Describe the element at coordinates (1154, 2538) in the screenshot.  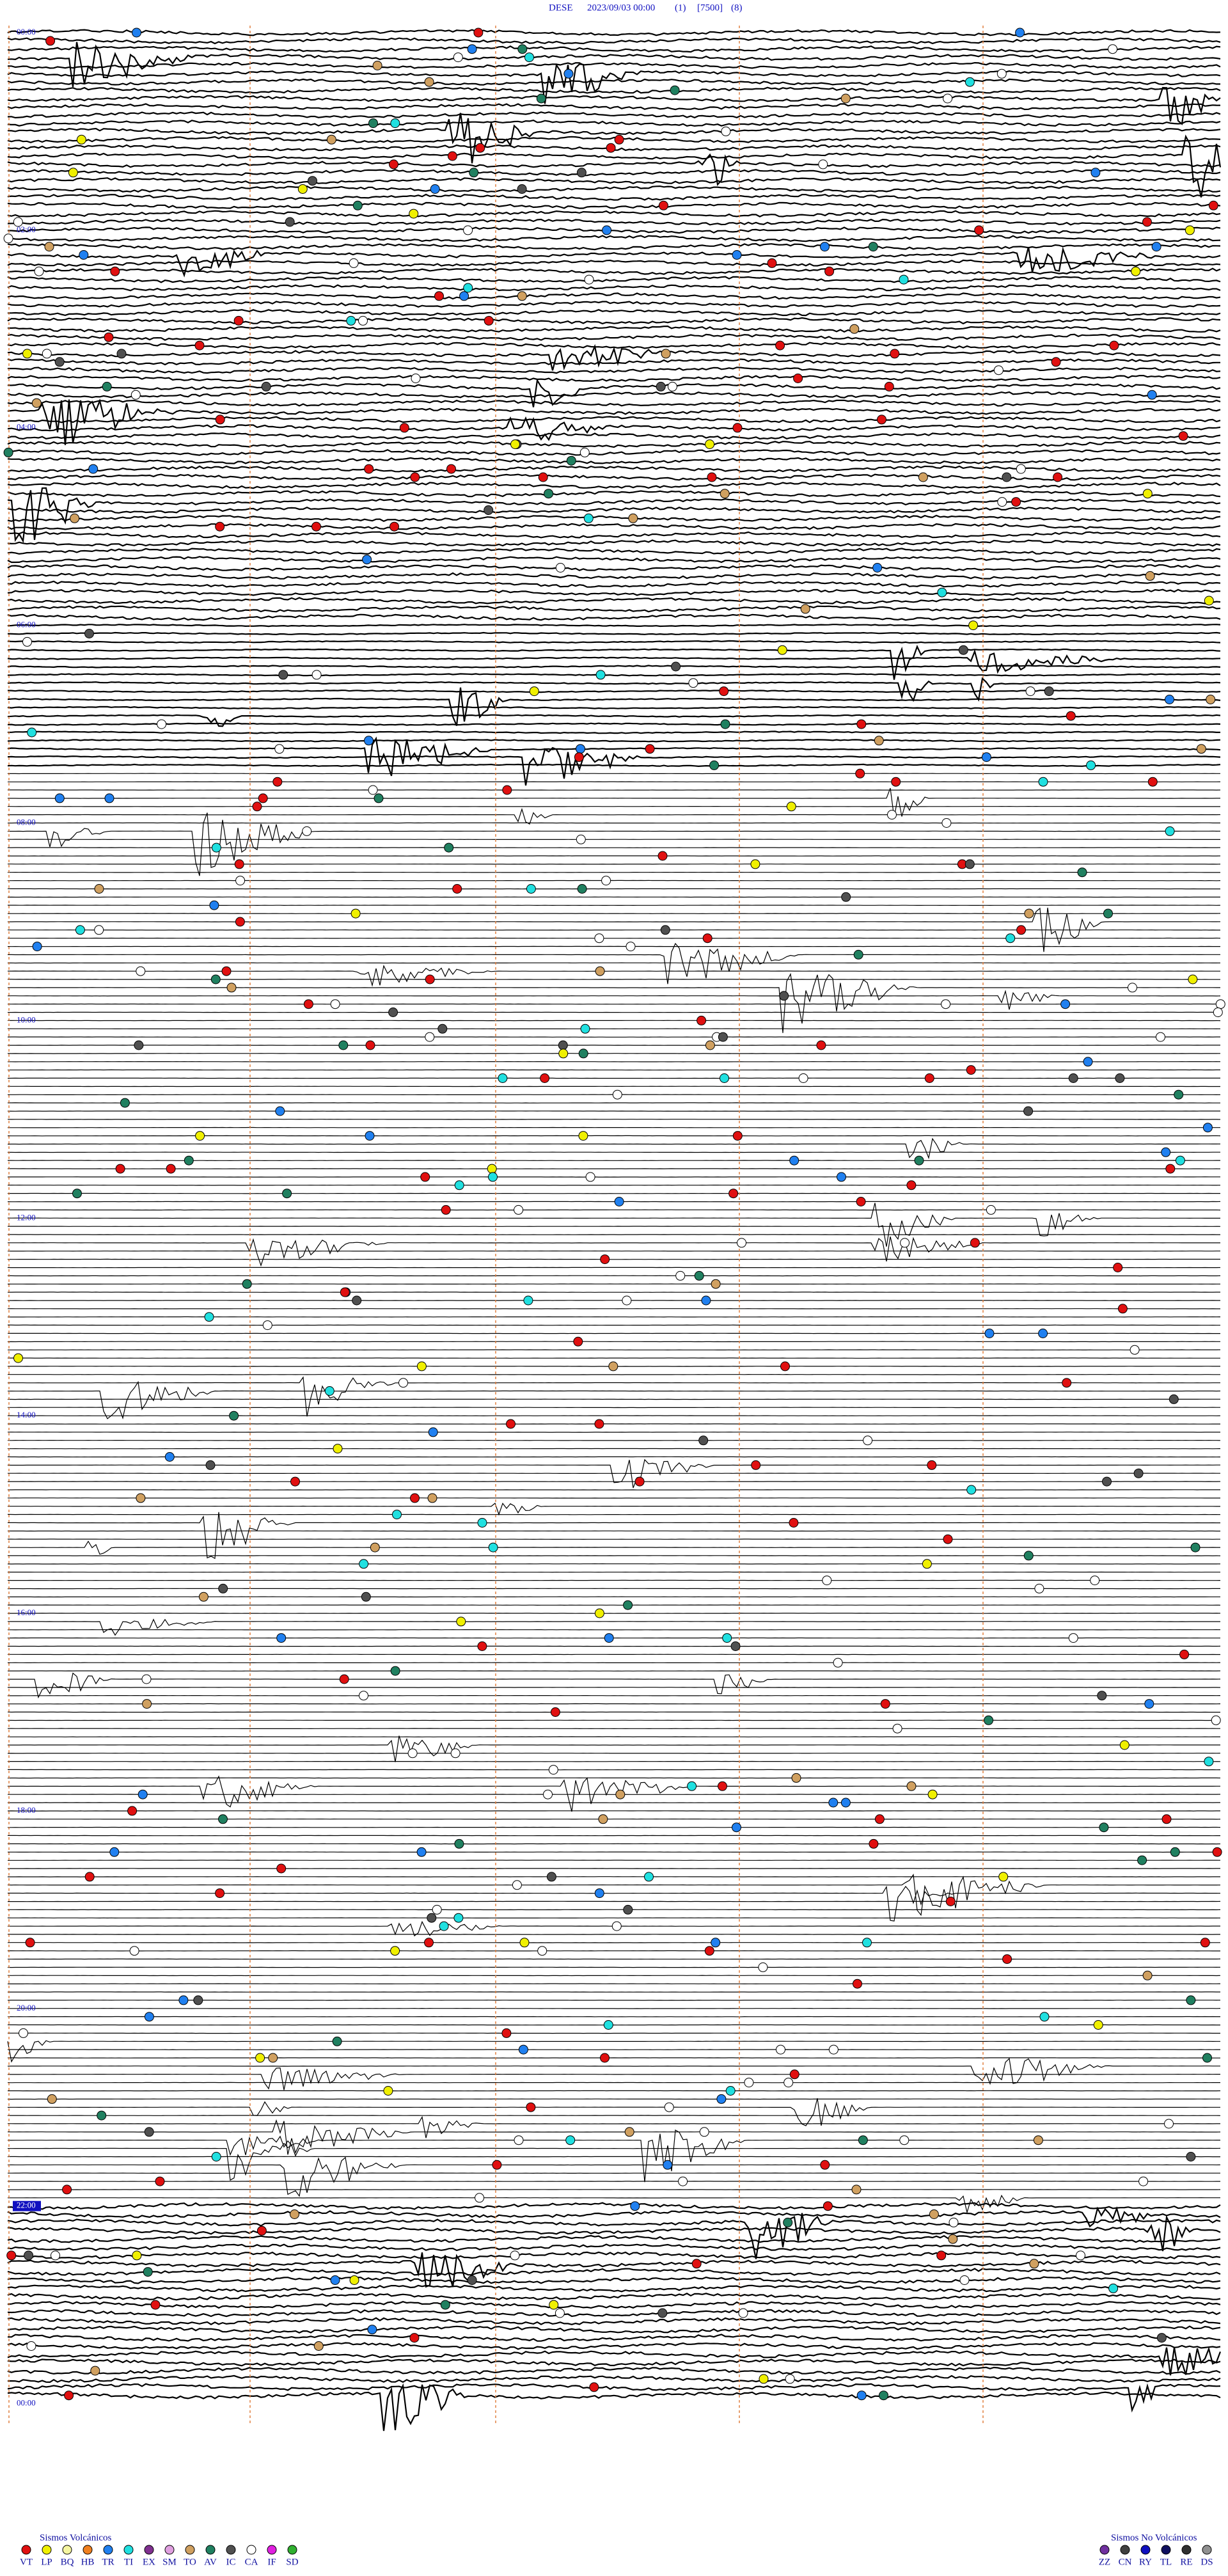
I see `legend-title: Sismos No Volcánicos` at that location.